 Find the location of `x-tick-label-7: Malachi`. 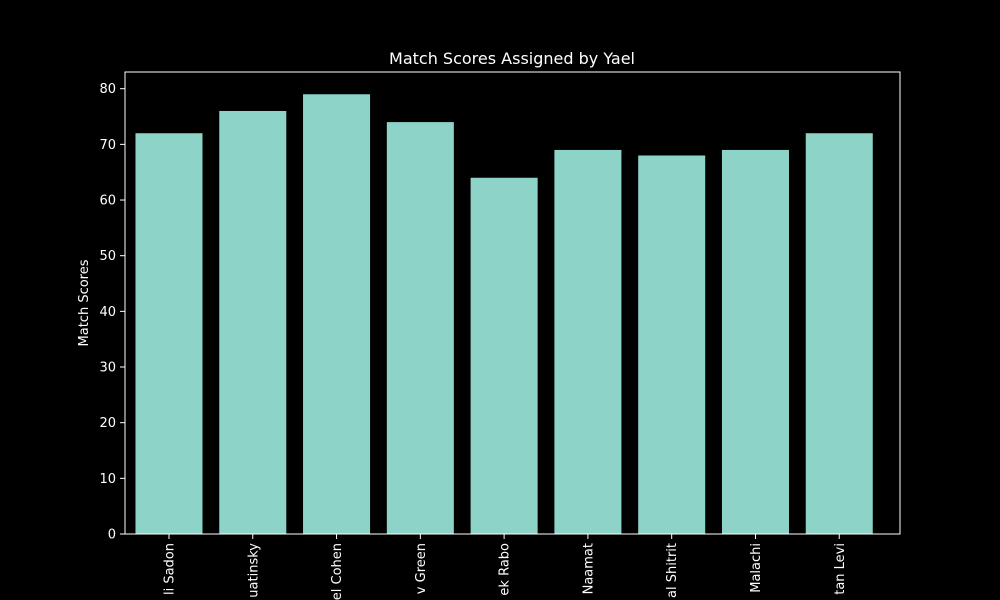

x-tick-label-7: Malachi is located at coordinates (756, 568).